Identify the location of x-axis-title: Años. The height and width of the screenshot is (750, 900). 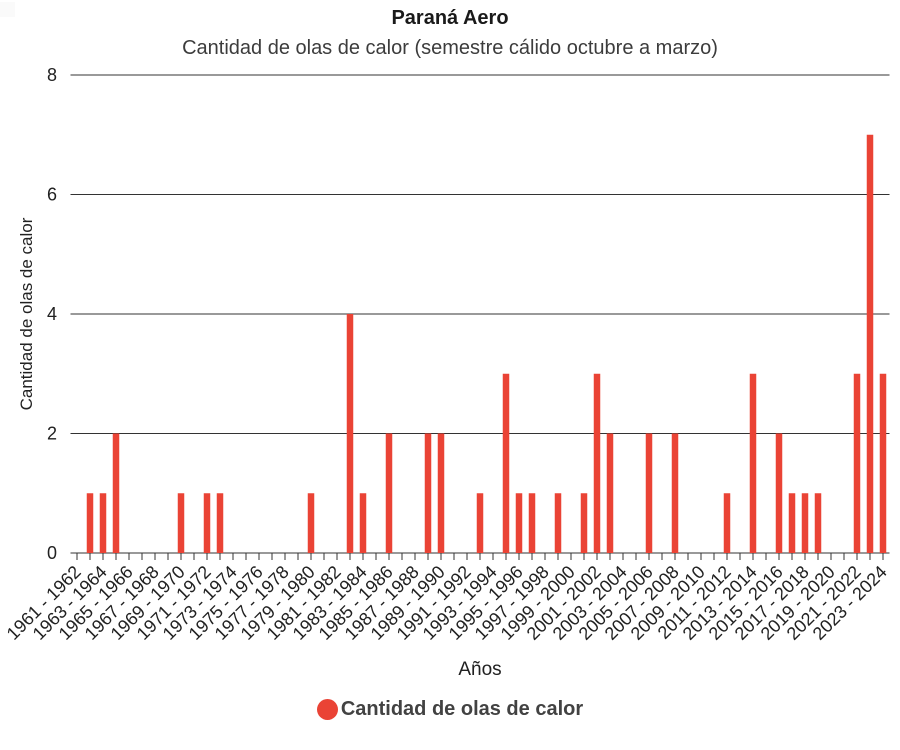
(480, 669).